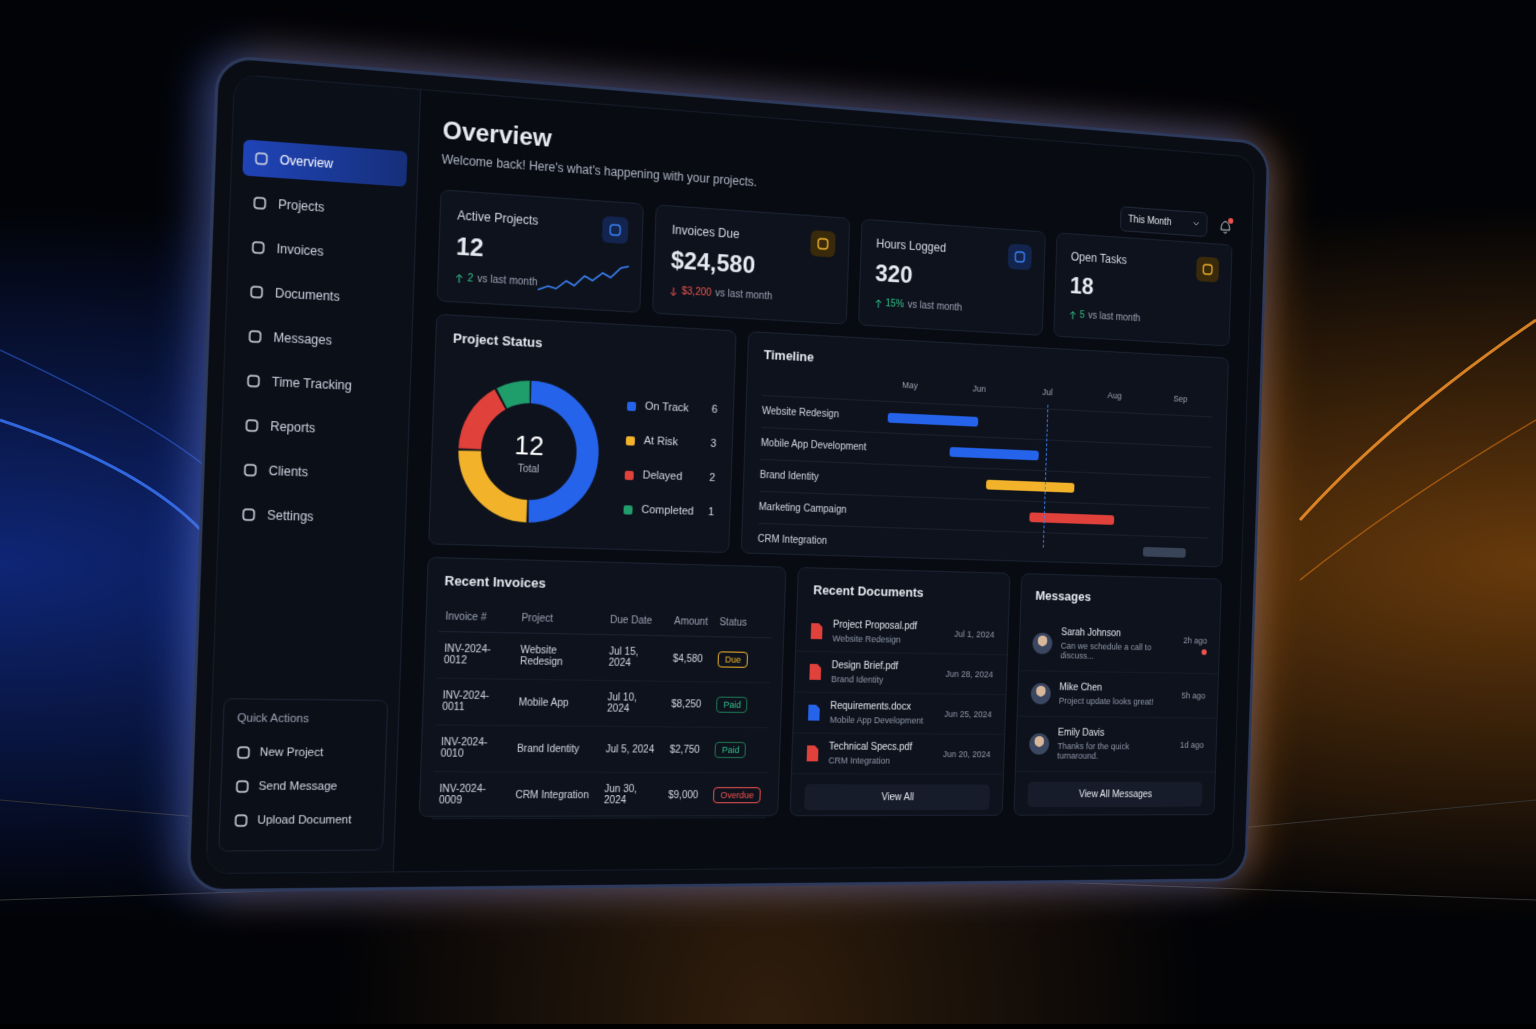  What do you see at coordinates (822, 243) in the screenshot?
I see `kpi-icon` at bounding box center [822, 243].